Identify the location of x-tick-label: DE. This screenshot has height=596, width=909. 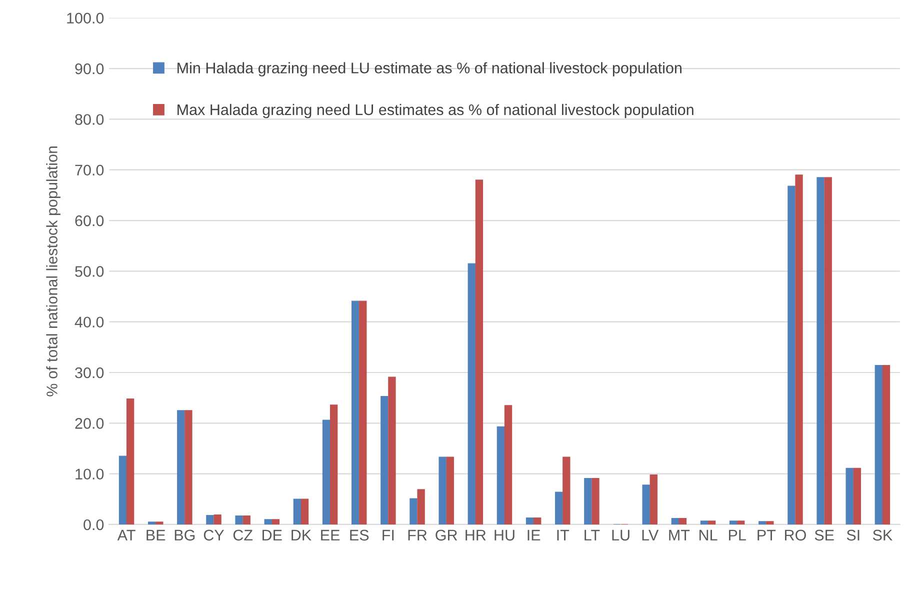
(272, 535).